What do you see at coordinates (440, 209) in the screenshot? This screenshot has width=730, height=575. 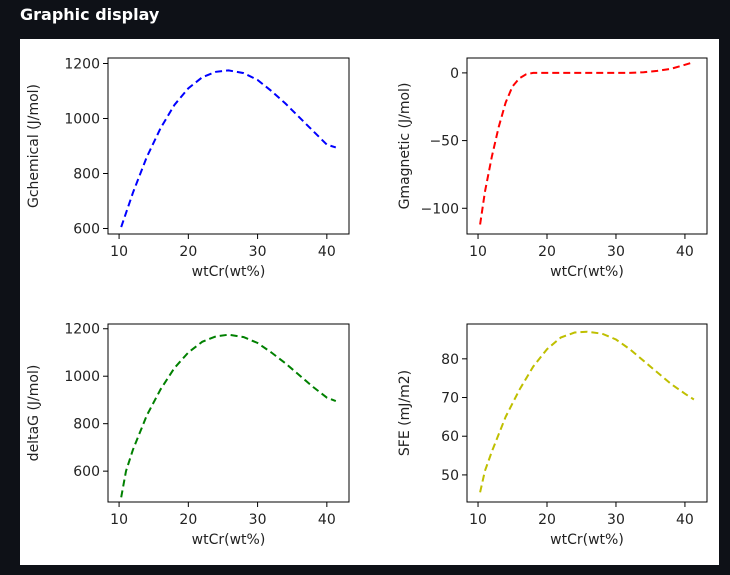 I see `y-tick-label: −100` at bounding box center [440, 209].